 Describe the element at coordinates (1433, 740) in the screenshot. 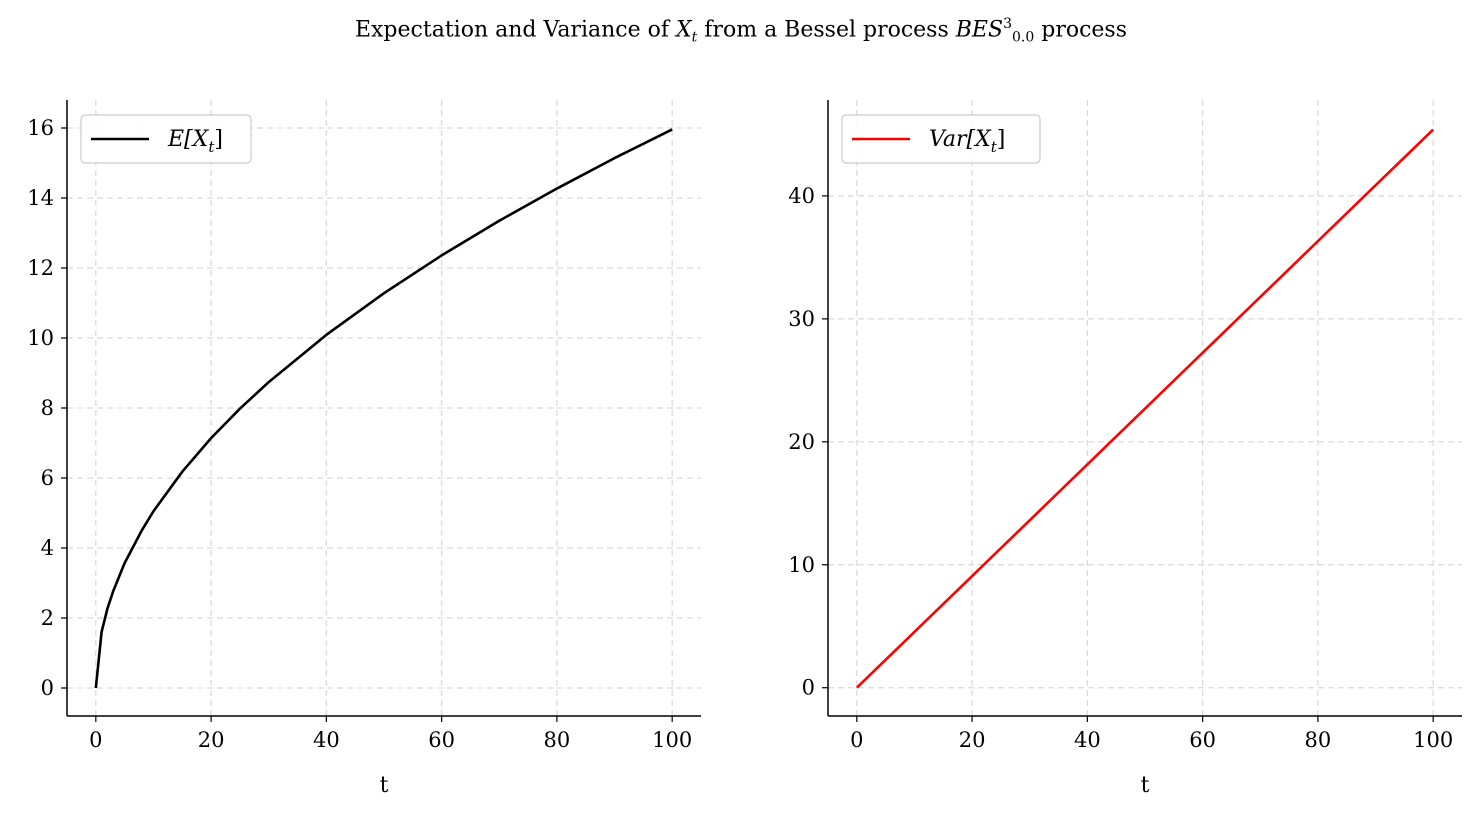

I see `variance-x-tick-label: 100` at that location.